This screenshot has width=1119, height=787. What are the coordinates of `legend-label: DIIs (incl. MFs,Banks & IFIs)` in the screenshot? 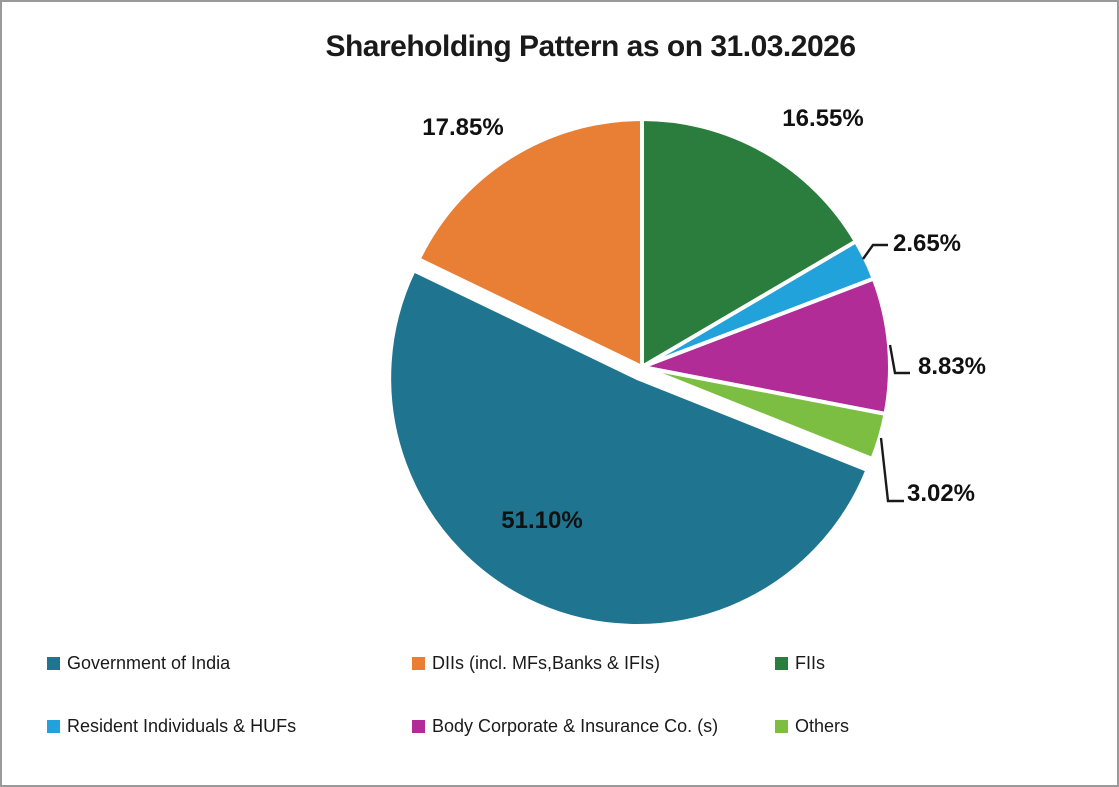 It's located at (546, 662).